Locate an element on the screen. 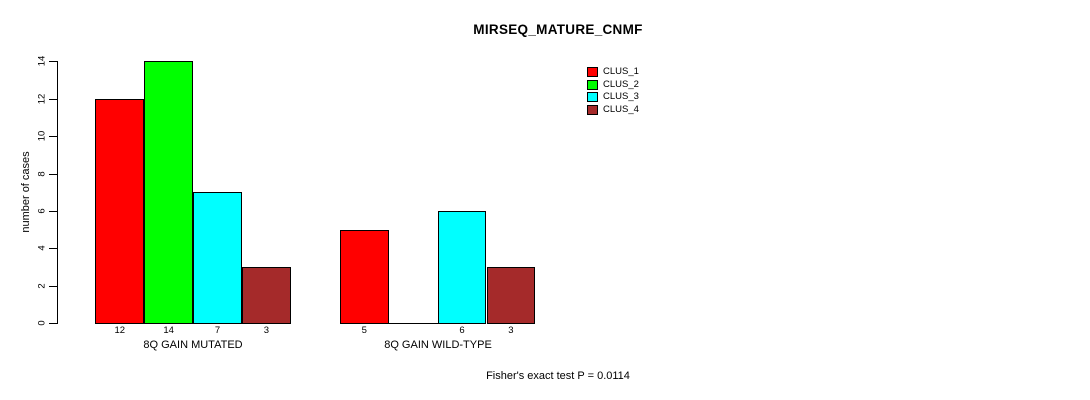  group-label-8q-gain-wild-type: 8Q GAIN WILD-TYPE is located at coordinates (438, 345).